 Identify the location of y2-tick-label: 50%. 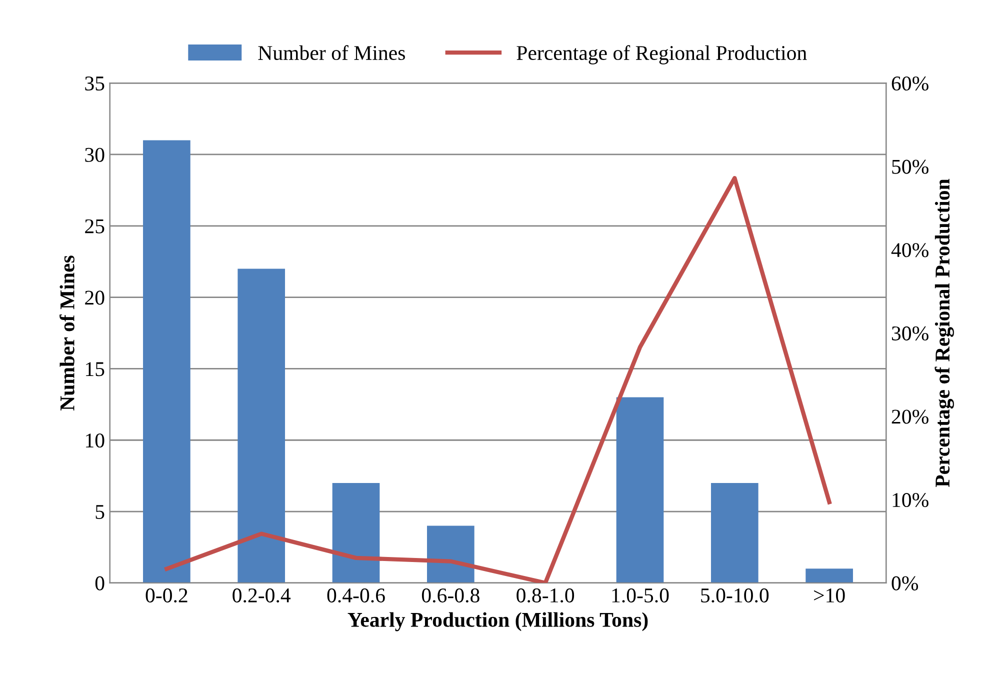
(910, 167).